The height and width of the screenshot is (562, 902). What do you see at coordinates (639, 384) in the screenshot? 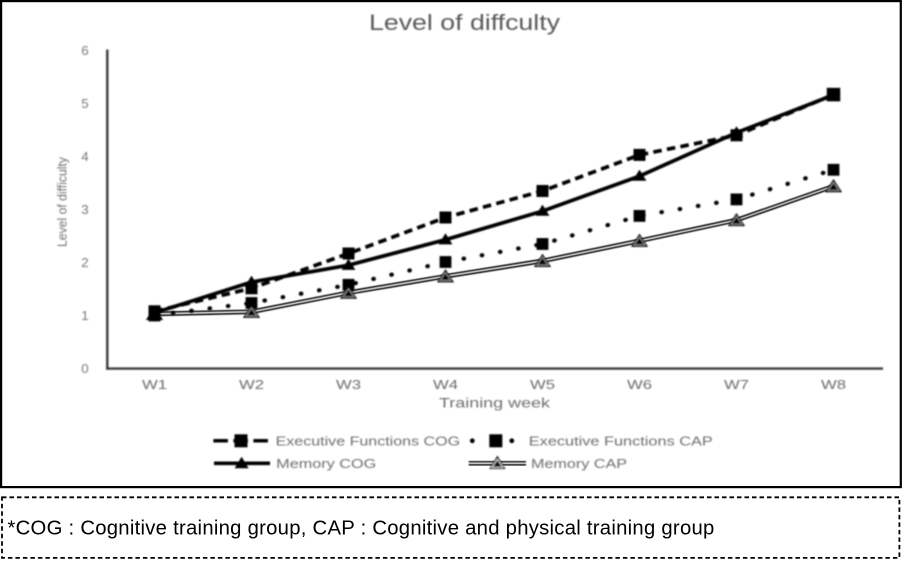
I see `svg-text: W6` at bounding box center [639, 384].